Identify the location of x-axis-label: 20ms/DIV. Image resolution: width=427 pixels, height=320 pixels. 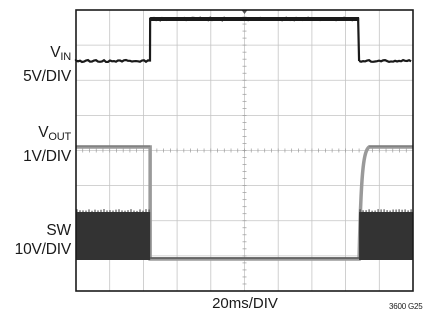
(245, 303).